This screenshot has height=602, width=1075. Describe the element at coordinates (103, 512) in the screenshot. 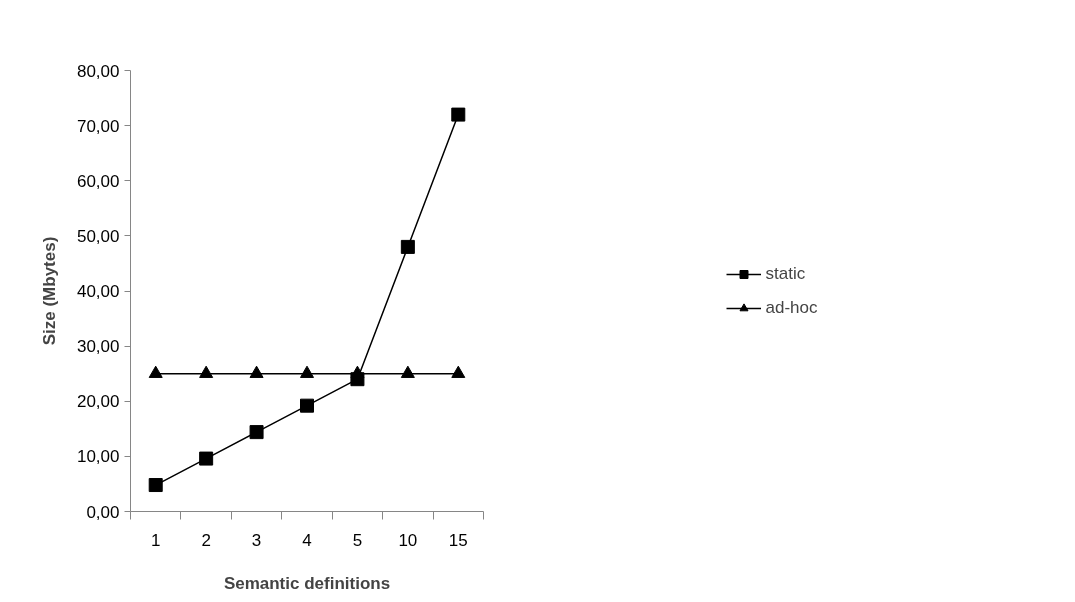

I see `y-tick-label: 0,00` at that location.